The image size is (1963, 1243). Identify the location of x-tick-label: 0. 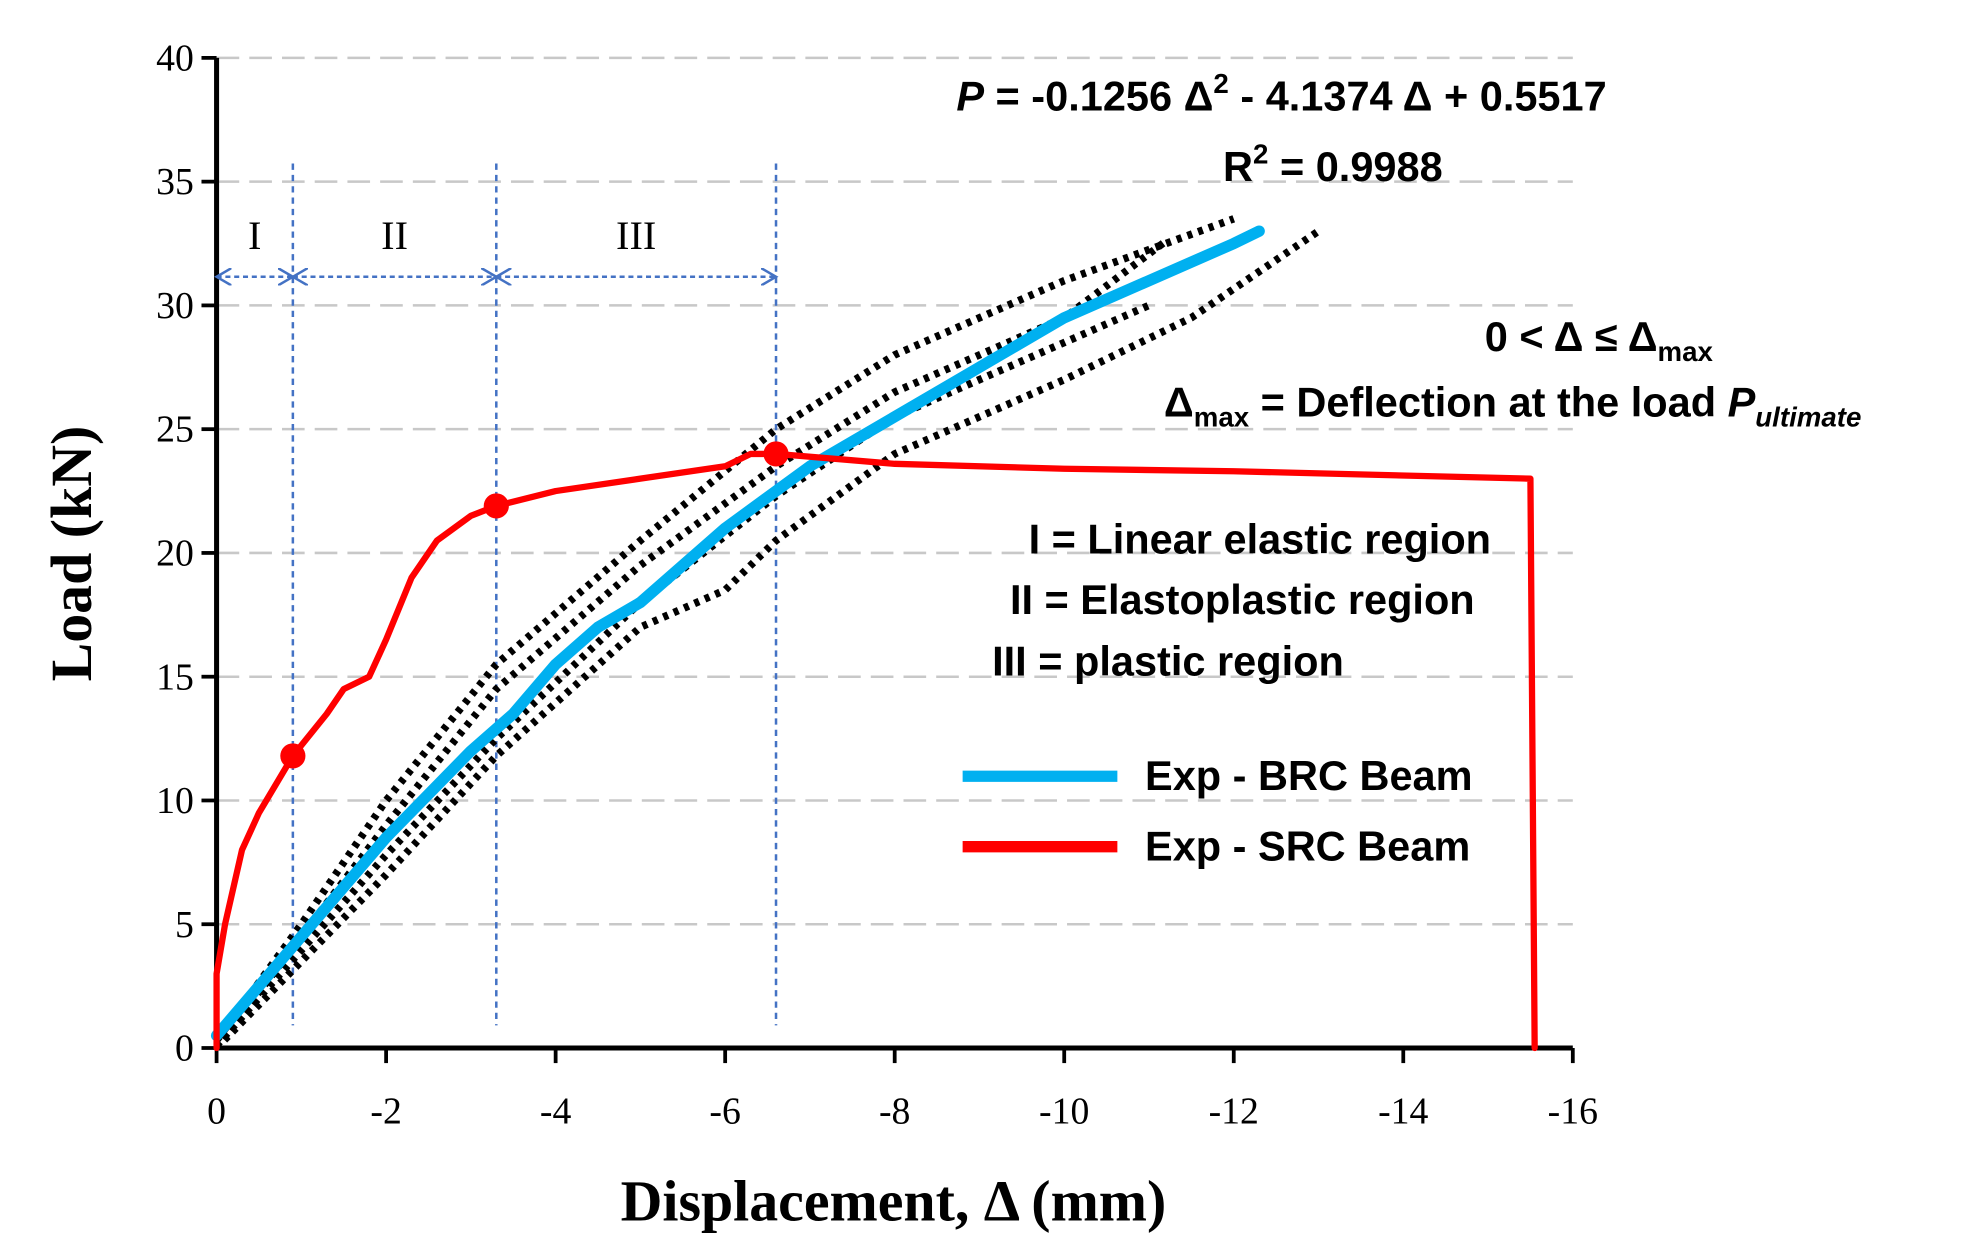
(216, 1111).